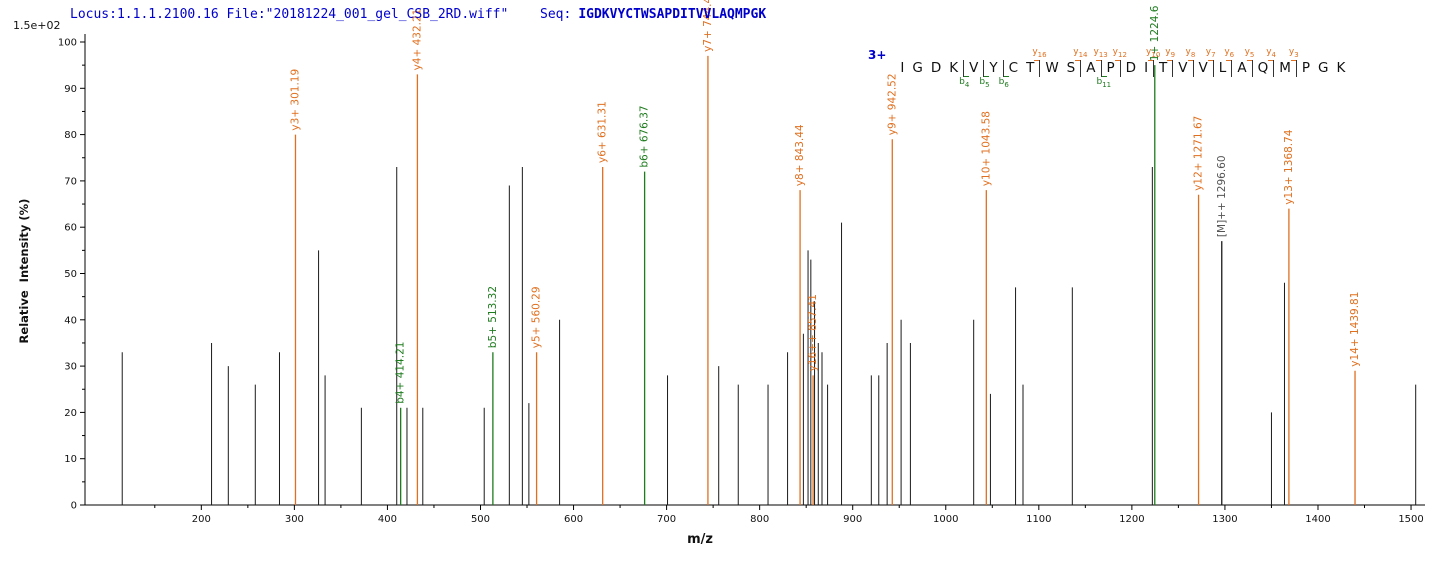 The image size is (1436, 562). What do you see at coordinates (1003, 82) in the screenshot?
I see `b-ion-tag: b6` at bounding box center [1003, 82].